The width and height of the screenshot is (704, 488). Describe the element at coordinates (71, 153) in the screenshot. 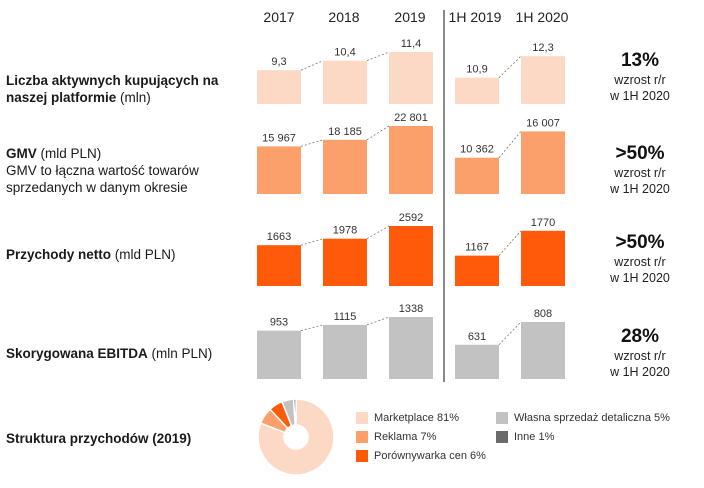

I see `row-unit-gmv: (mld PLN)` at that location.